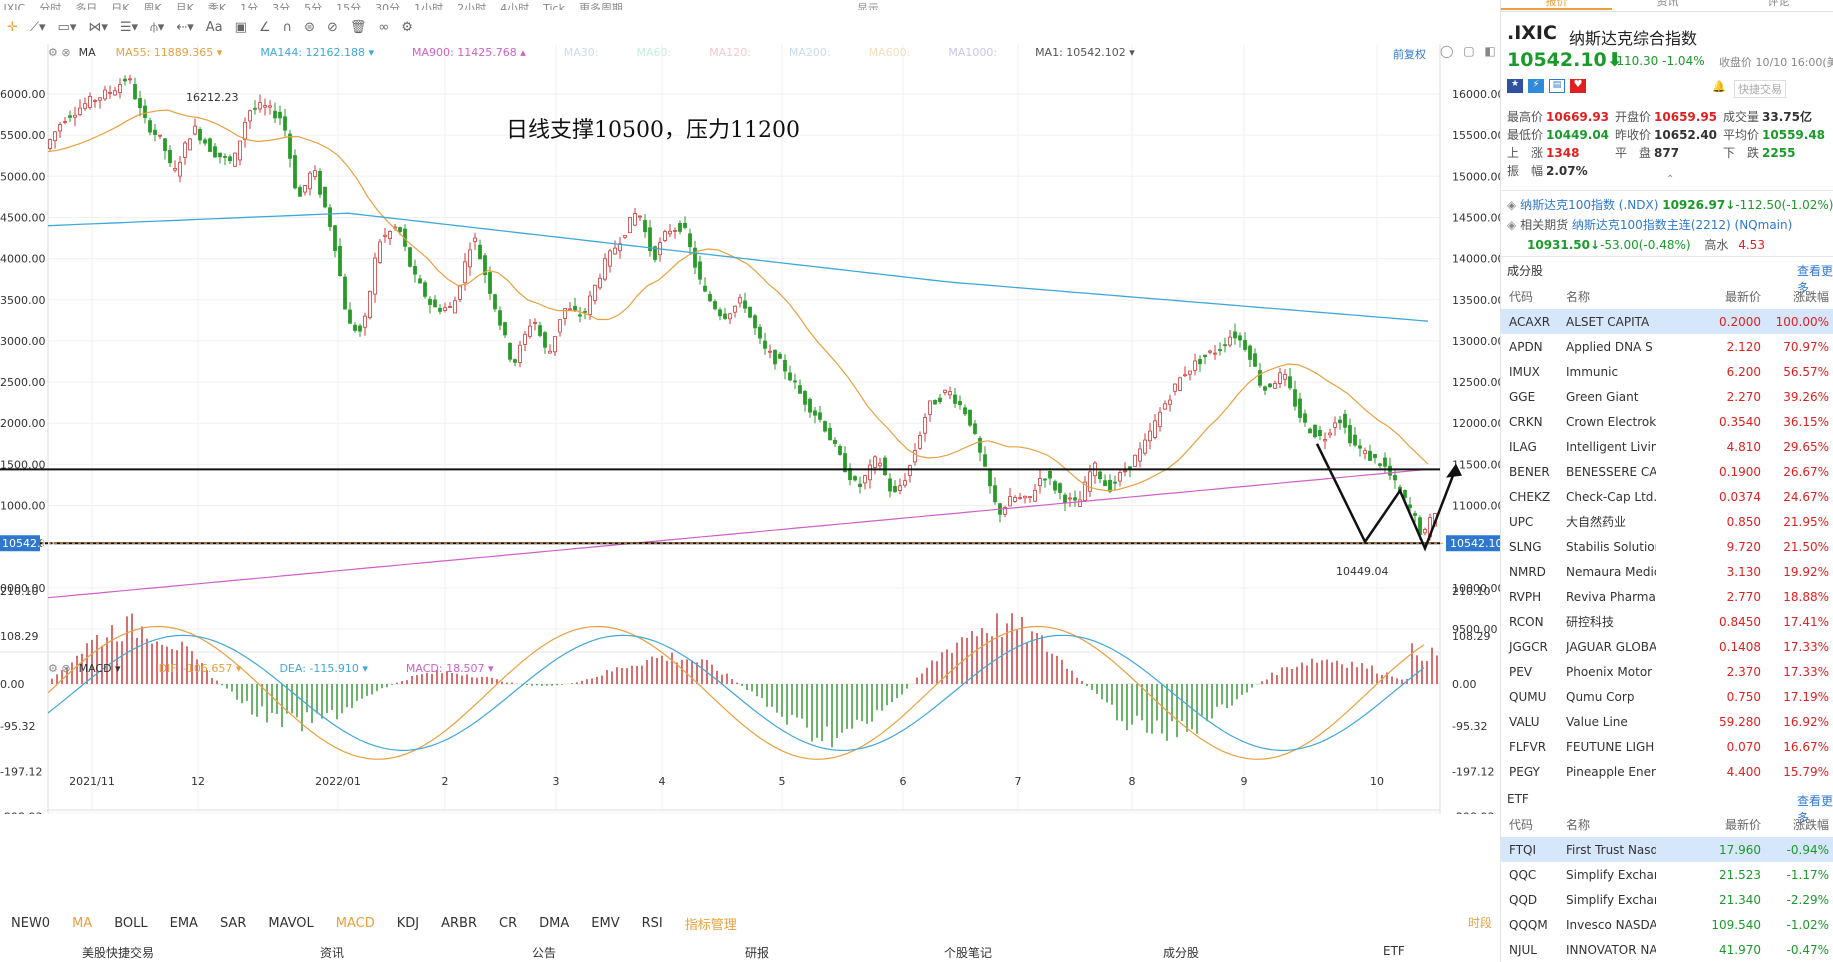 This screenshot has width=1833, height=962. I want to click on line-tool-icon: ⟋▾, so click(37, 27).